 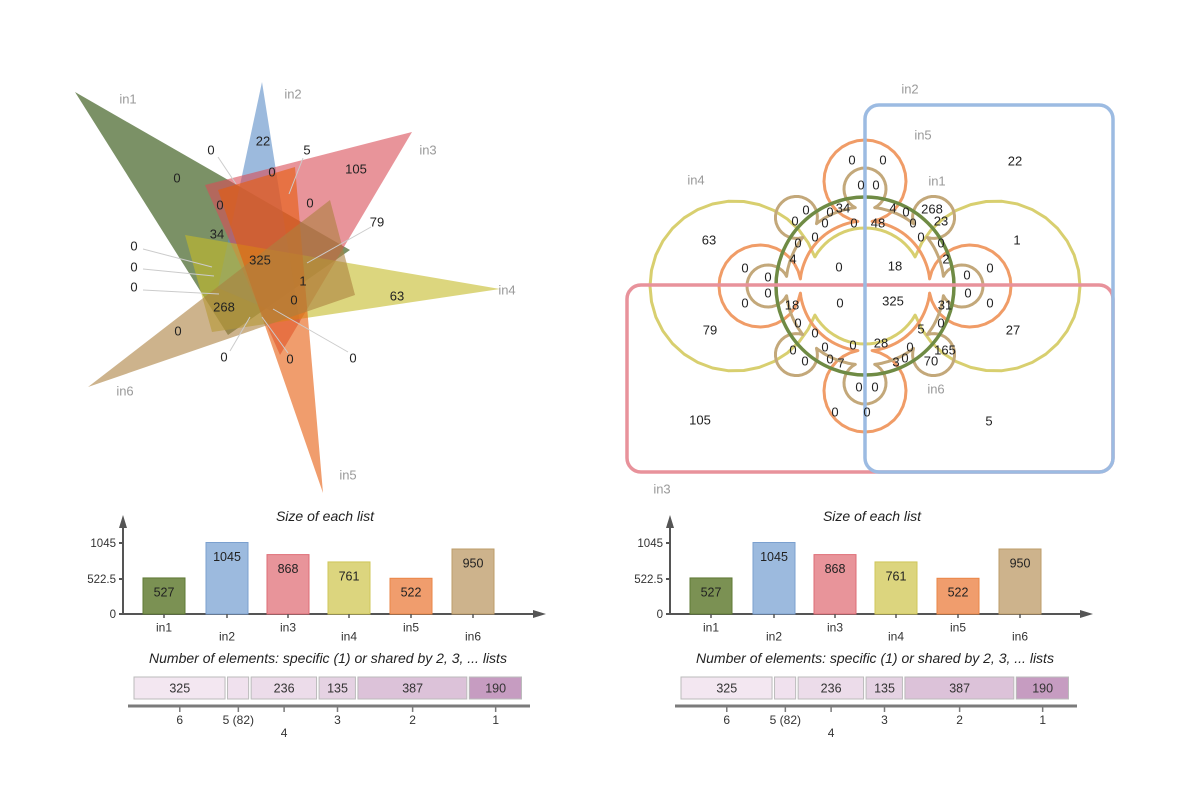 What do you see at coordinates (306, 150) in the screenshot?
I see `venn-region-count: 5` at bounding box center [306, 150].